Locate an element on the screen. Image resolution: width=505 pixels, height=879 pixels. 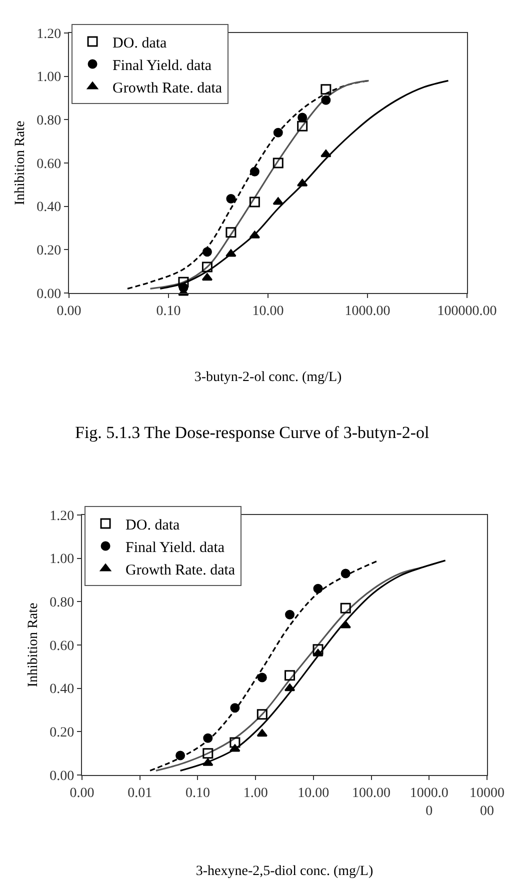
x-axis-title: 3-butyn-2-ol conc. (mg/L) is located at coordinates (268, 378).